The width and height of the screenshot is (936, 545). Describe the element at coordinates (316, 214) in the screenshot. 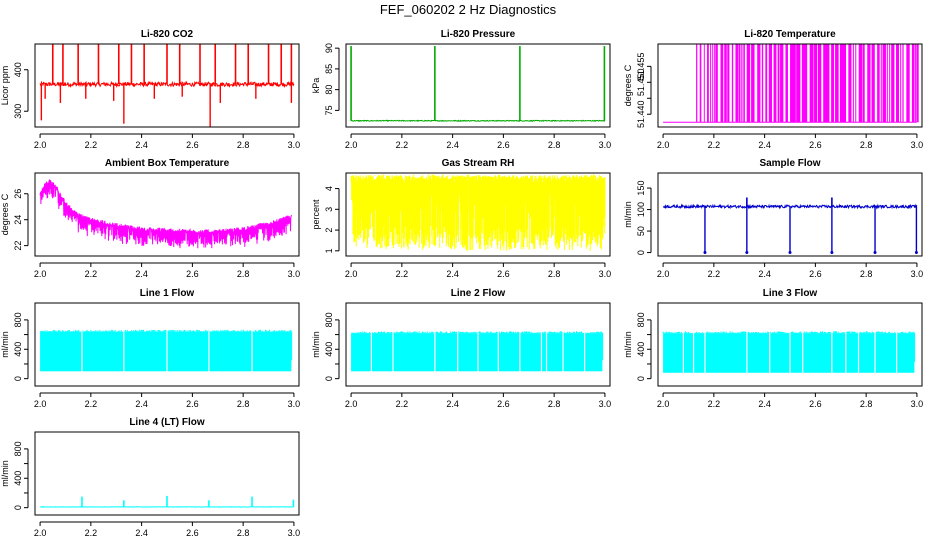

I see `y-axis-label: percent` at that location.